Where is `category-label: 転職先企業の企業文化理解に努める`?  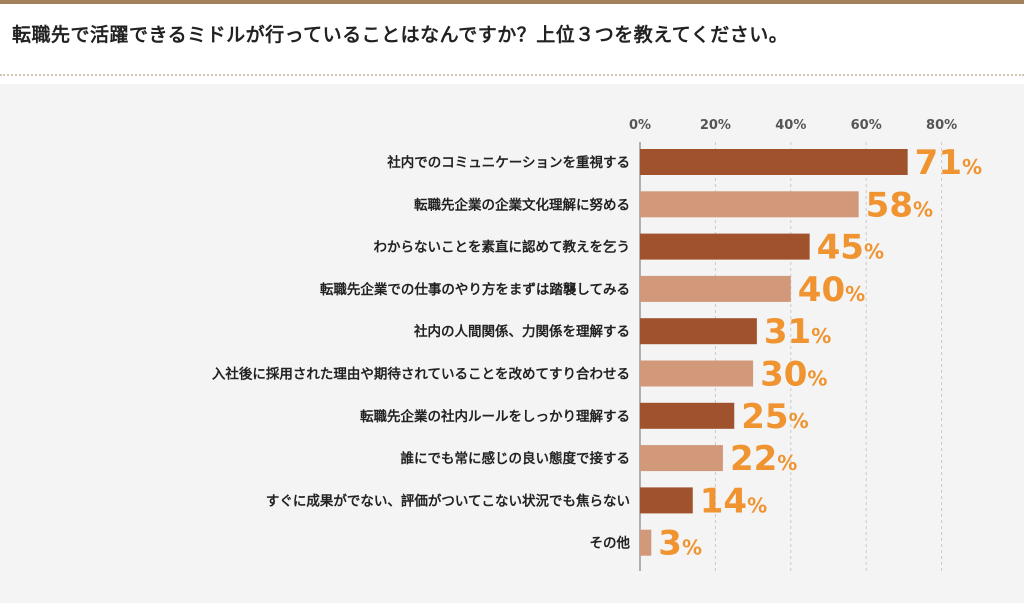
category-label: 転職先企業の企業文化理解に努める is located at coordinates (522, 204).